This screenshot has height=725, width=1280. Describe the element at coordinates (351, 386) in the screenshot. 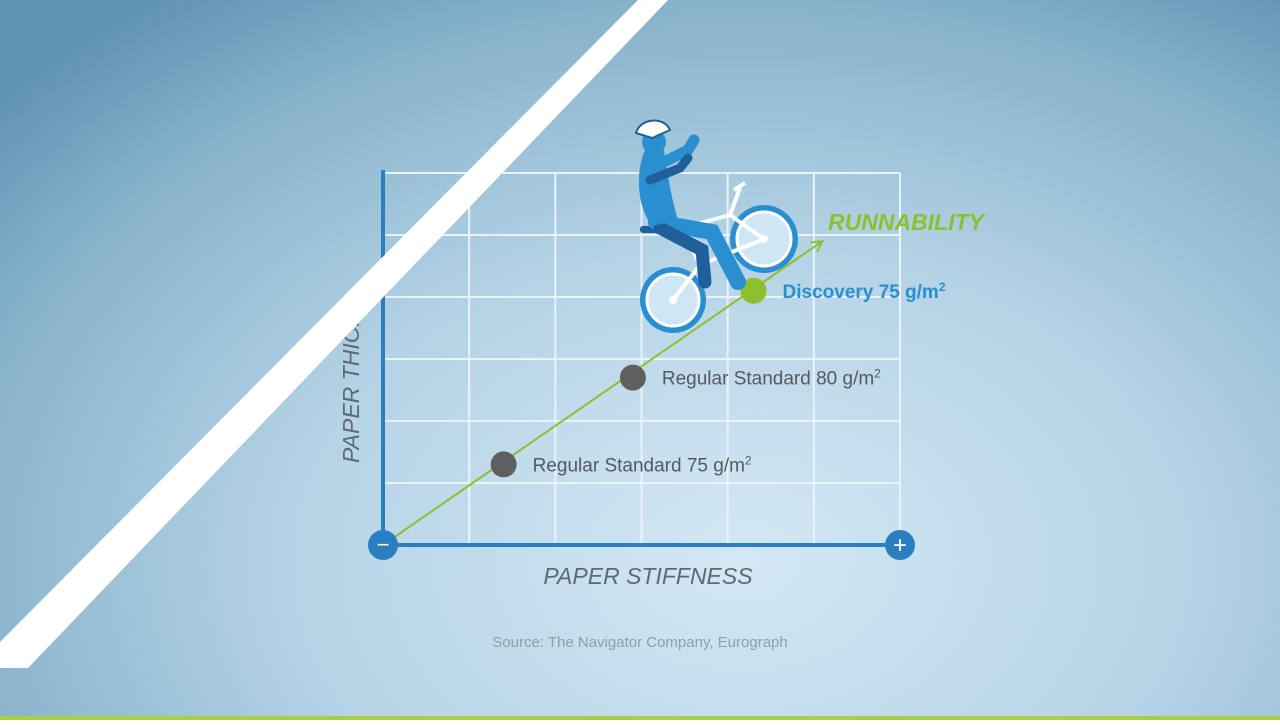

I see `y-axis-title: PAPER THICK` at that location.